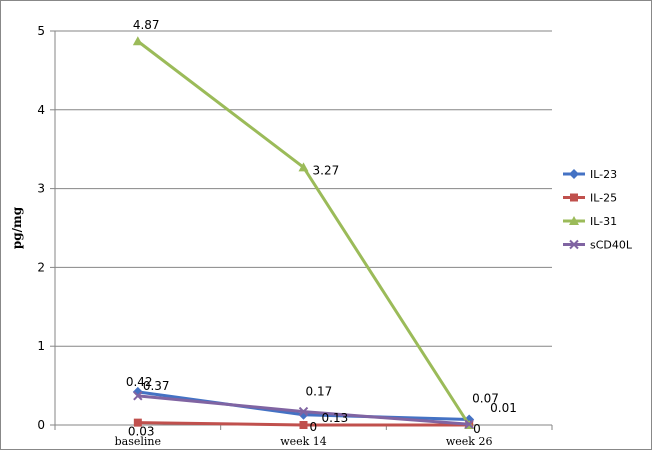 This screenshot has width=652, height=450. What do you see at coordinates (598, 210) in the screenshot?
I see `legend: IL-23 IL-25 IL-31 sCD40L` at bounding box center [598, 210].